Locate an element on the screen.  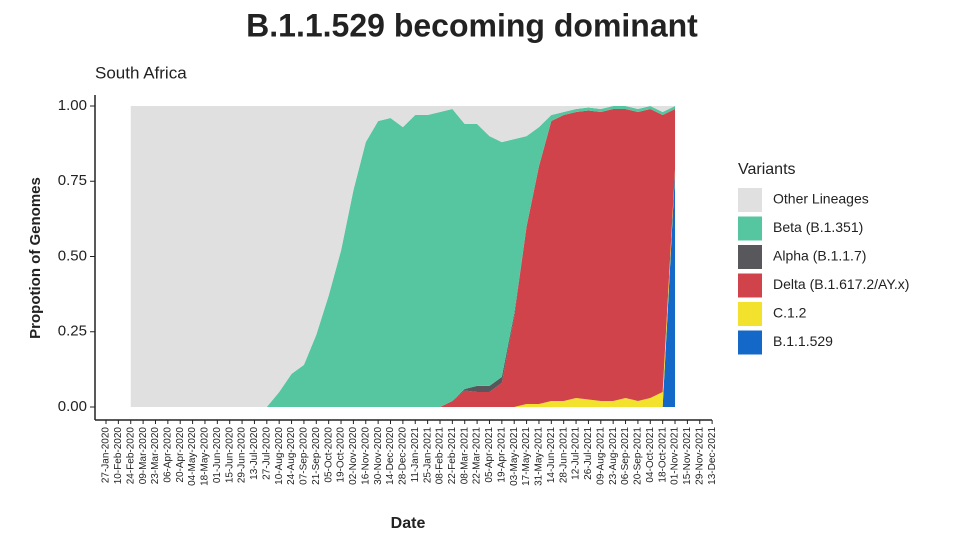
y-tick-label: 0.00 is located at coordinates (72, 406).